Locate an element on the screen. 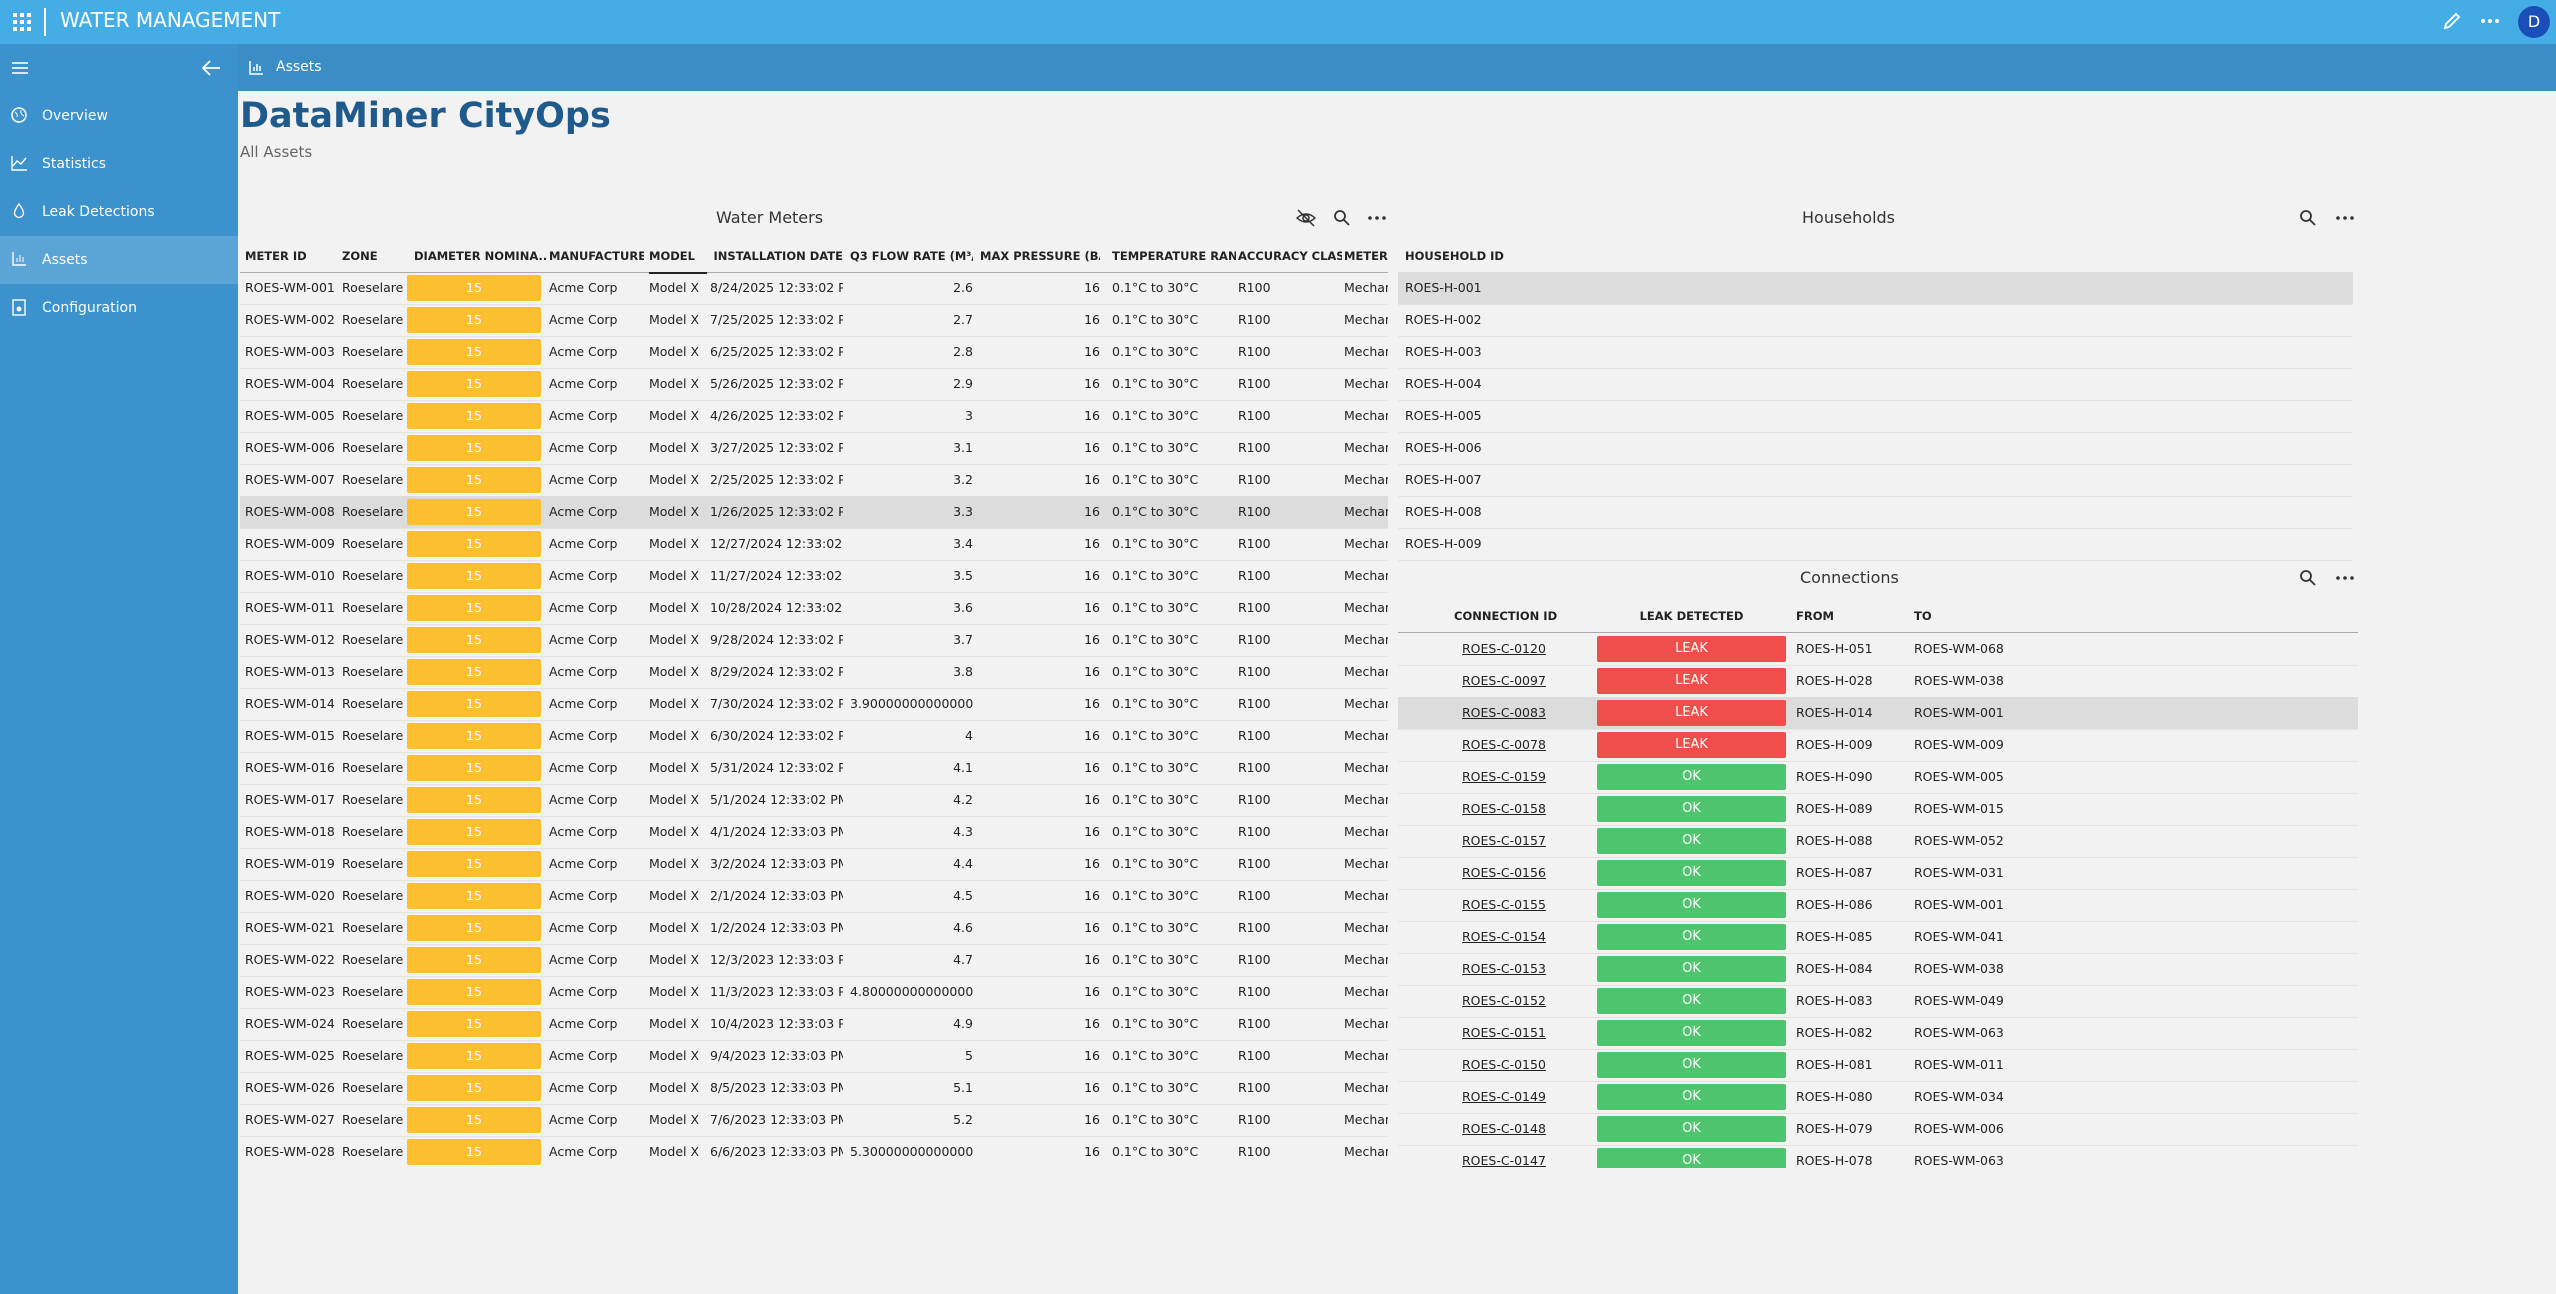  connection-id: ROES-C-0149 is located at coordinates (1527, 1097).